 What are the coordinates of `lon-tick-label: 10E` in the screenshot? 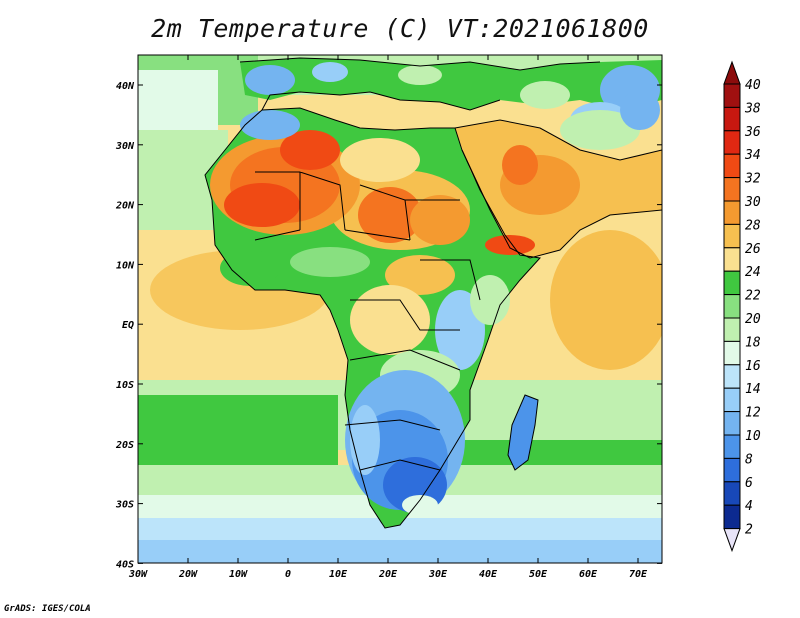 It's located at (338, 574).